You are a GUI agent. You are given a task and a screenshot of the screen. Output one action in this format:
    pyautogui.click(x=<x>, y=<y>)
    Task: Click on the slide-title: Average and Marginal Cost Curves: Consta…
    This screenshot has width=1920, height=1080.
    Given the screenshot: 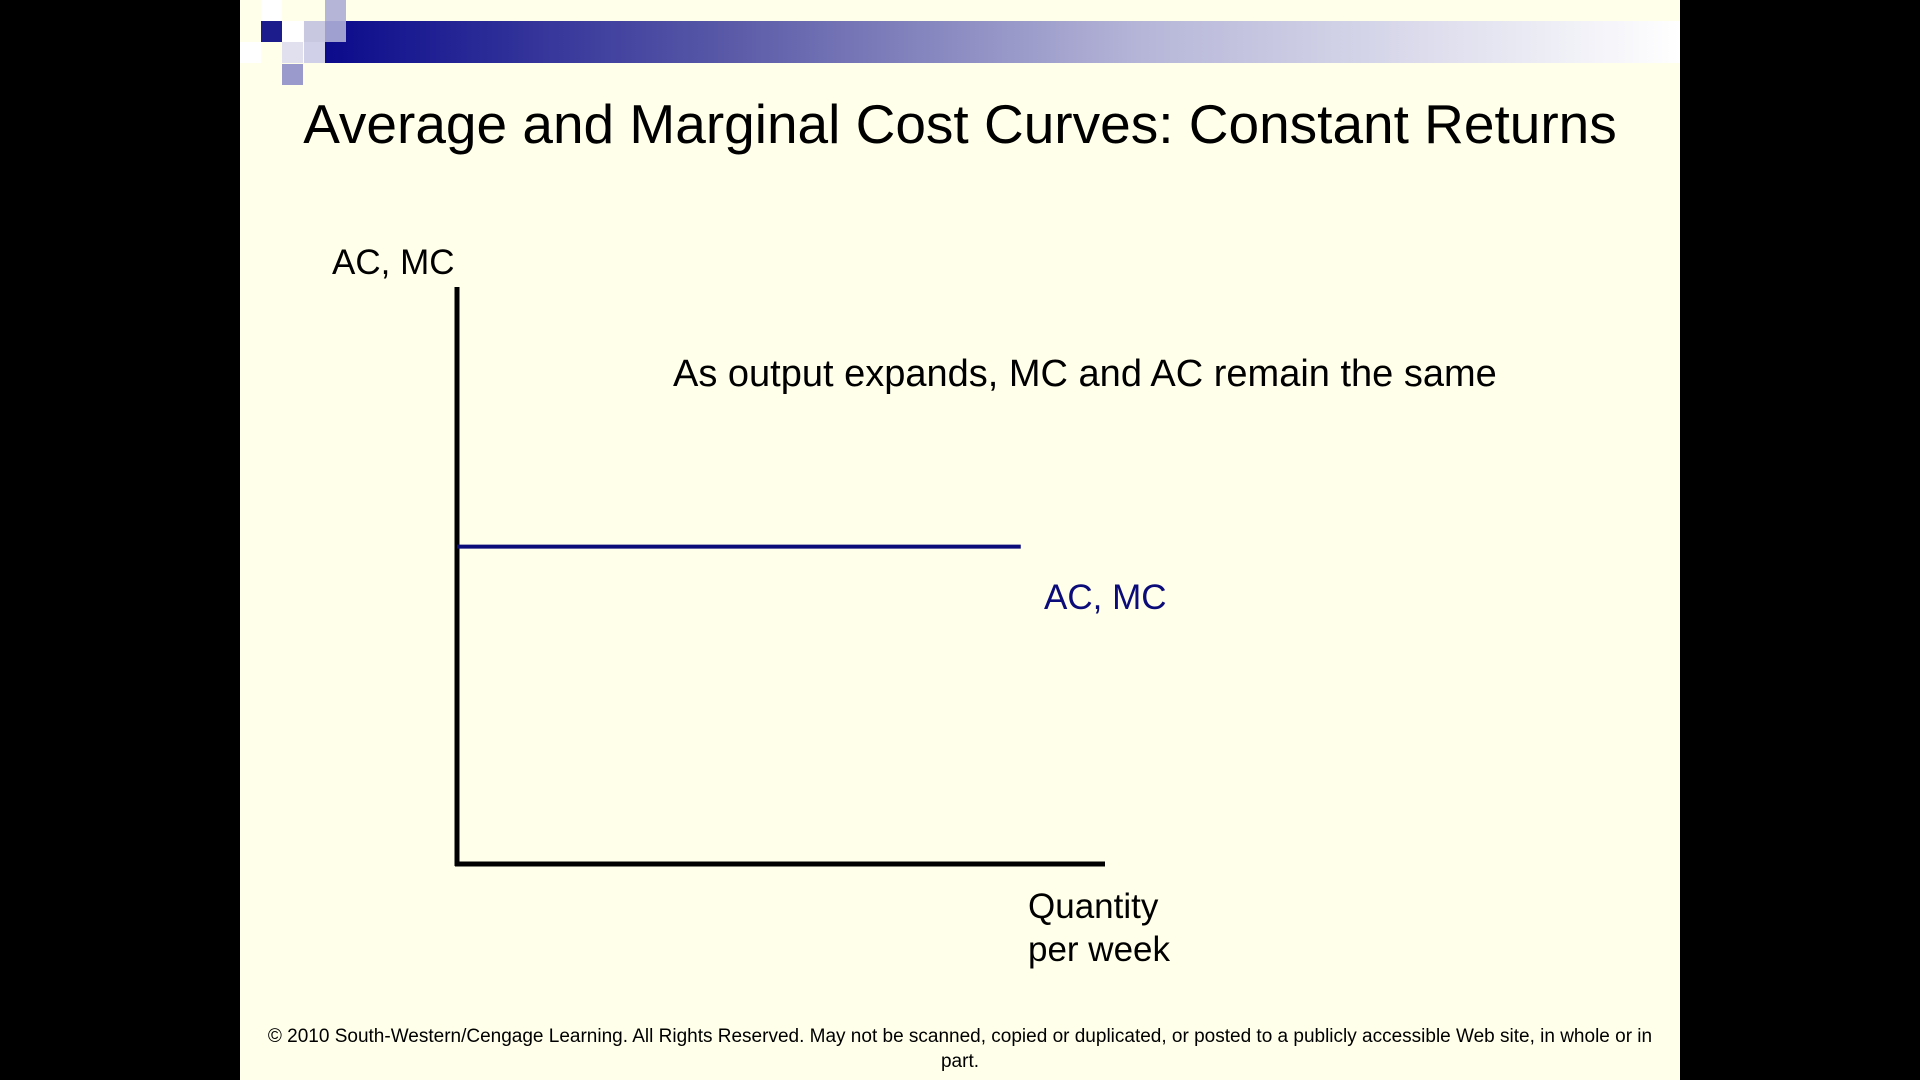 What is the action you would take?
    pyautogui.click(x=960, y=124)
    